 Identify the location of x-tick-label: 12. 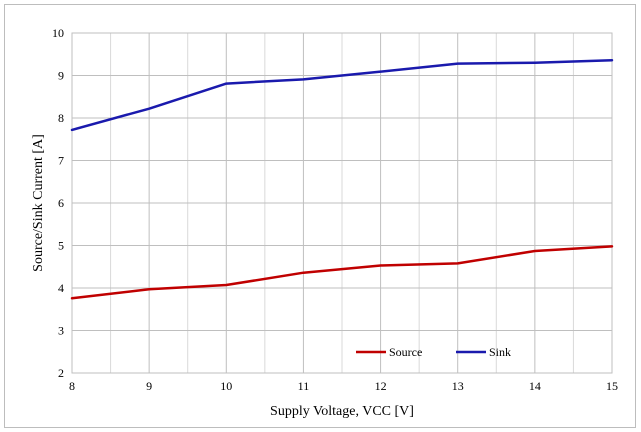
(381, 386).